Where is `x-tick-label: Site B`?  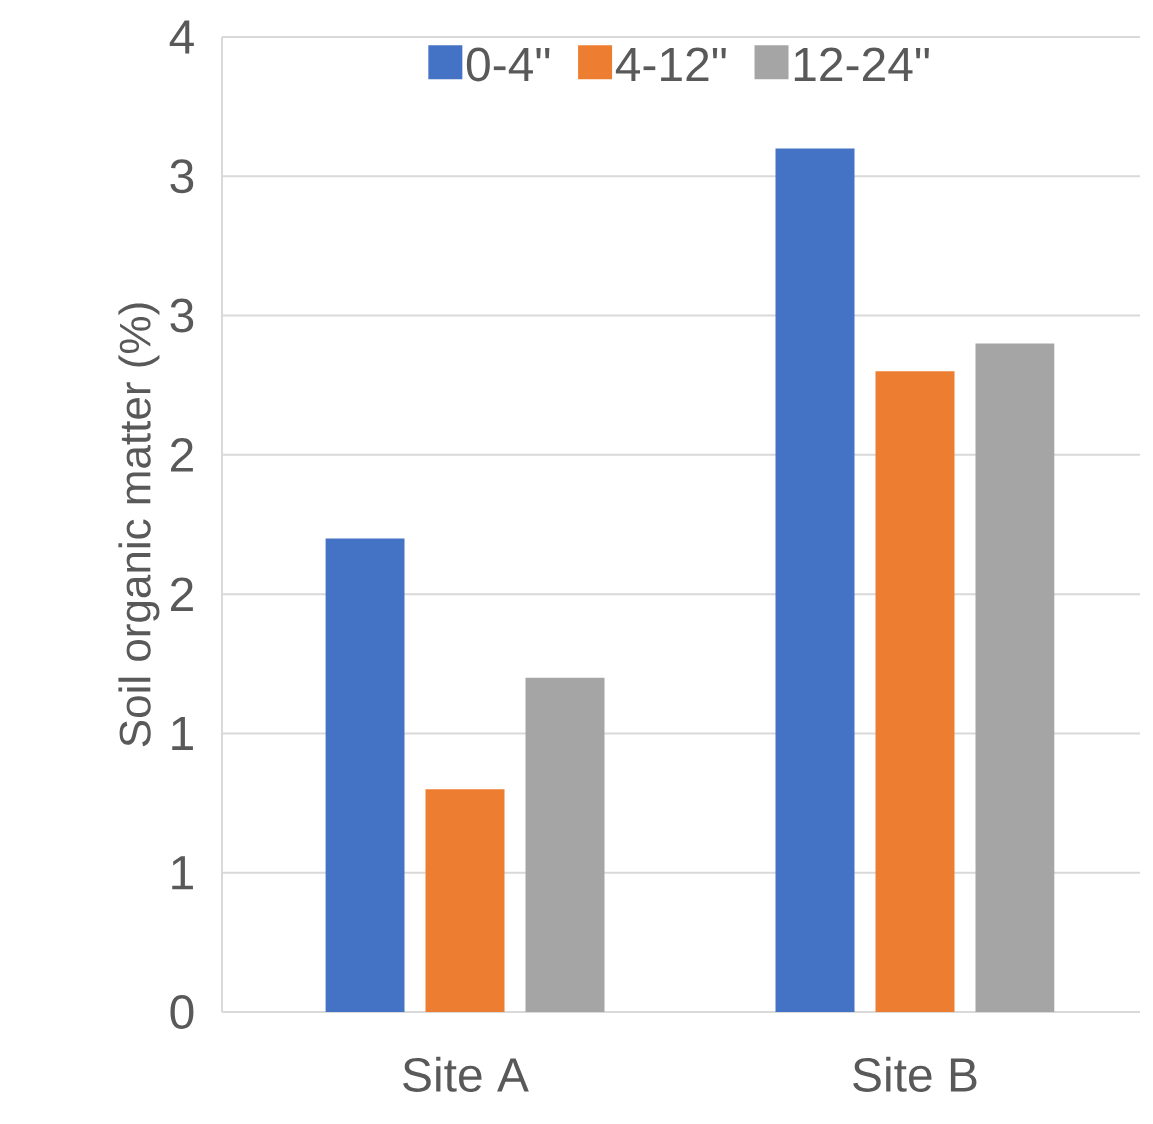 x-tick-label: Site B is located at coordinates (915, 1074).